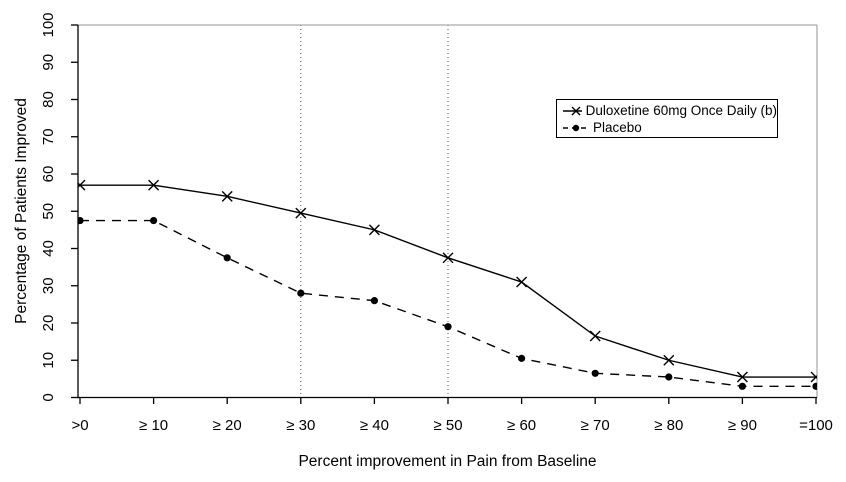 The height and width of the screenshot is (482, 846). What do you see at coordinates (668, 425) in the screenshot?
I see `x-tick-label: ≥ 80` at bounding box center [668, 425].